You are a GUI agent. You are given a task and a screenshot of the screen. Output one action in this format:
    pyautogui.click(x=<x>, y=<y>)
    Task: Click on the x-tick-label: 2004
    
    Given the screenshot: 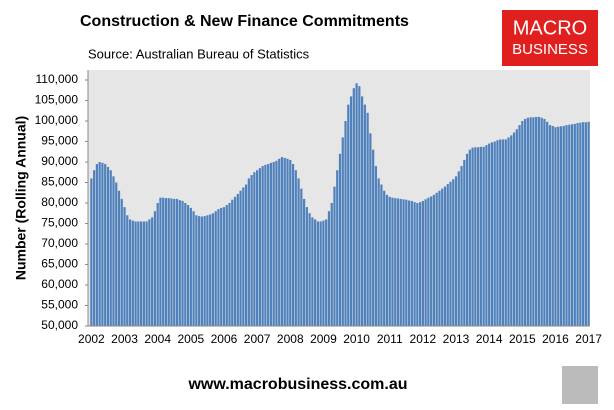 What is the action you would take?
    pyautogui.click(x=157, y=339)
    